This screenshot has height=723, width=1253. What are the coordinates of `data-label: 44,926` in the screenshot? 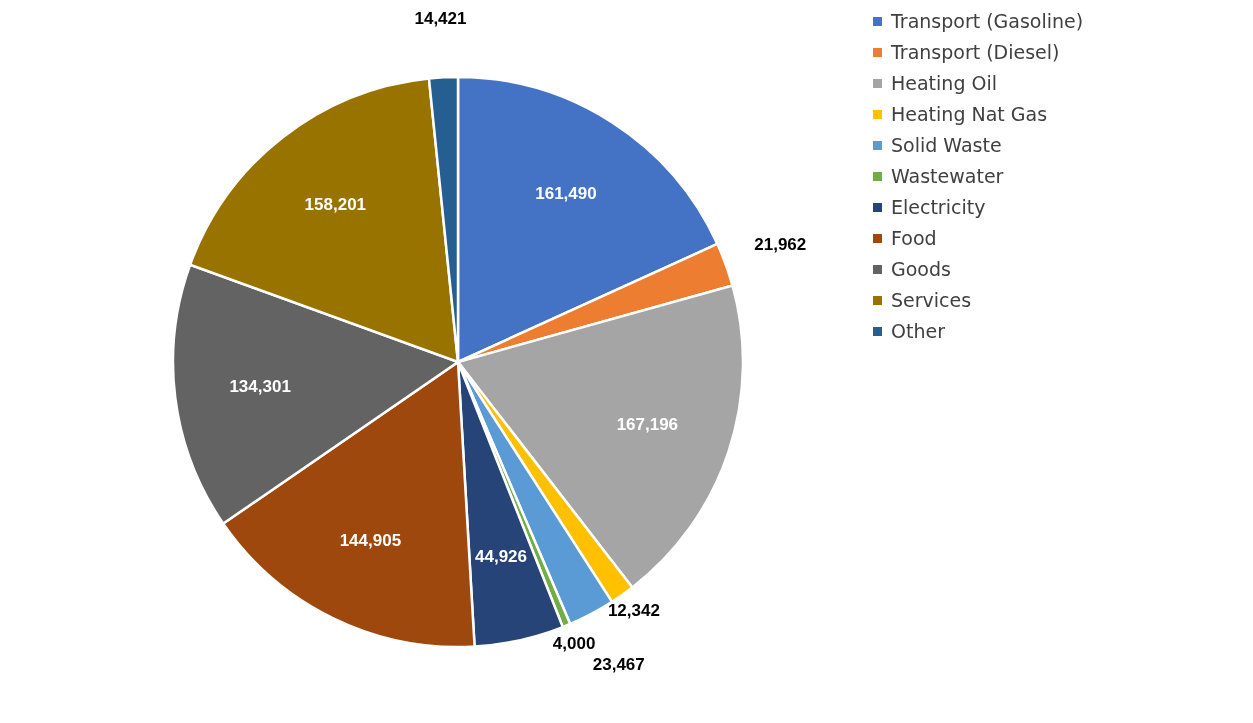 It's located at (501, 556).